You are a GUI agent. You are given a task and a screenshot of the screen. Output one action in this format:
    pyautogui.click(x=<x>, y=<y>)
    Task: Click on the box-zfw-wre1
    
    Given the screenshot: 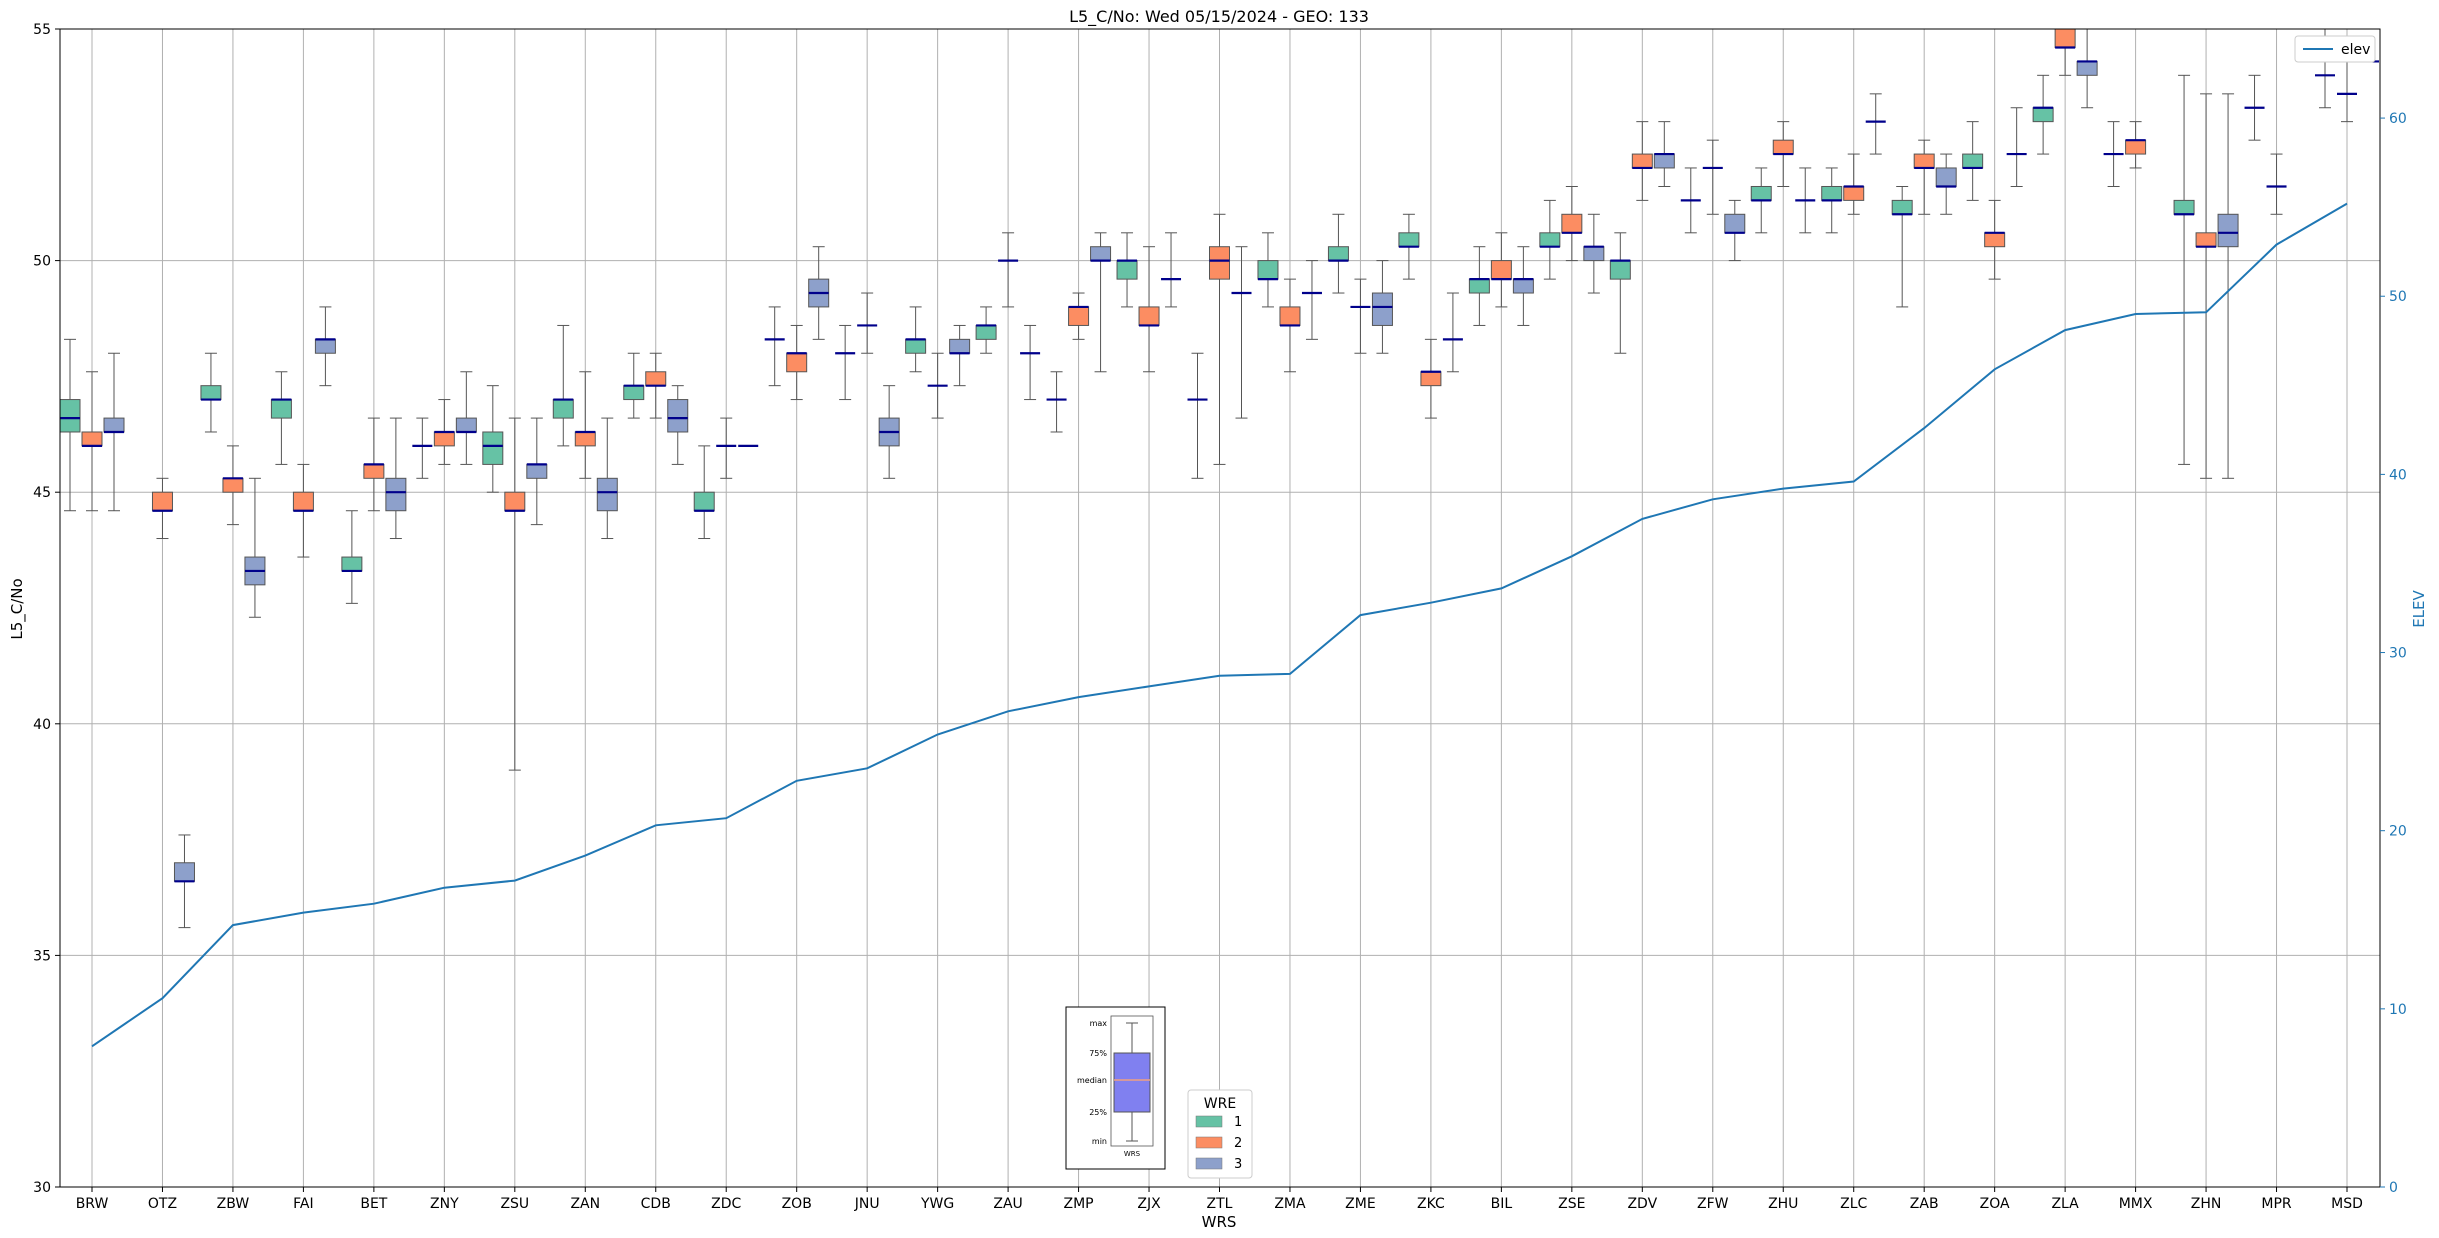 What is the action you would take?
    pyautogui.click(x=1690, y=200)
    